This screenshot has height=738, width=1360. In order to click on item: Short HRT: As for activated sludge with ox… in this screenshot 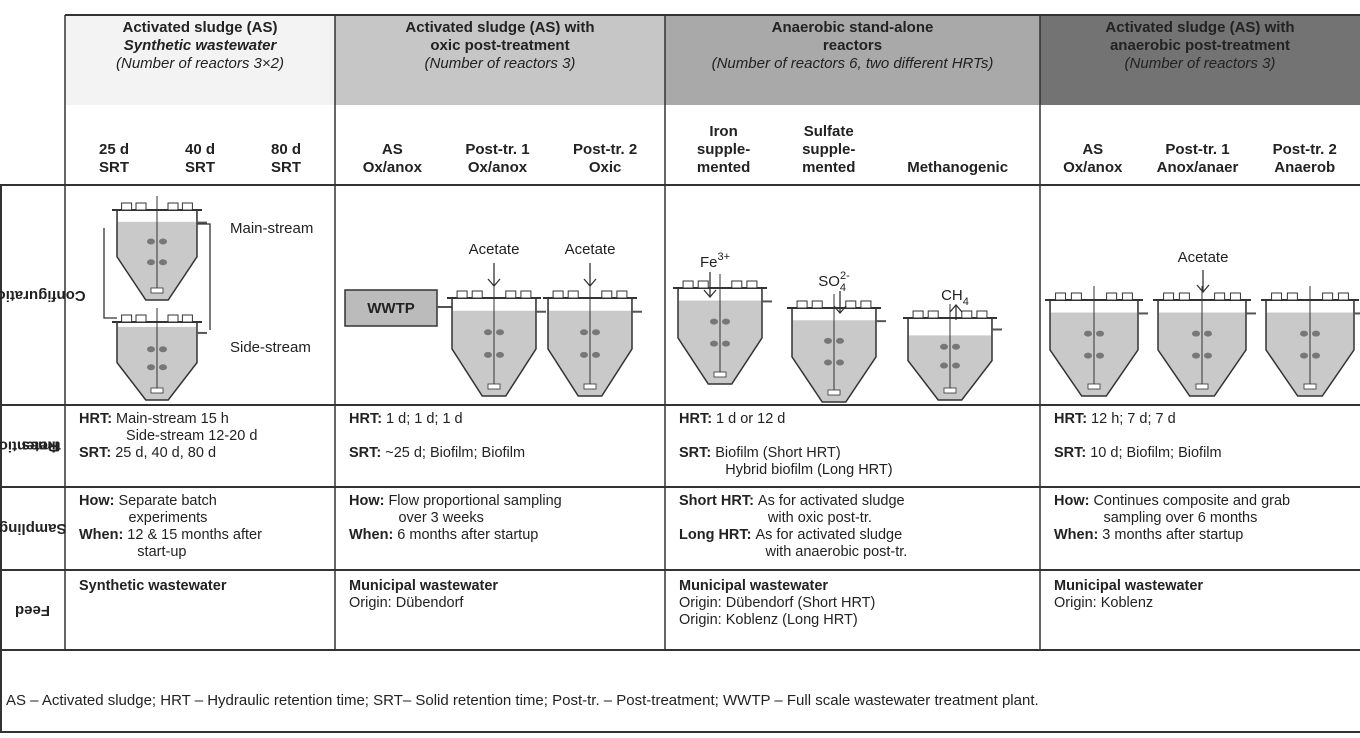, I will do `click(859, 510)`.